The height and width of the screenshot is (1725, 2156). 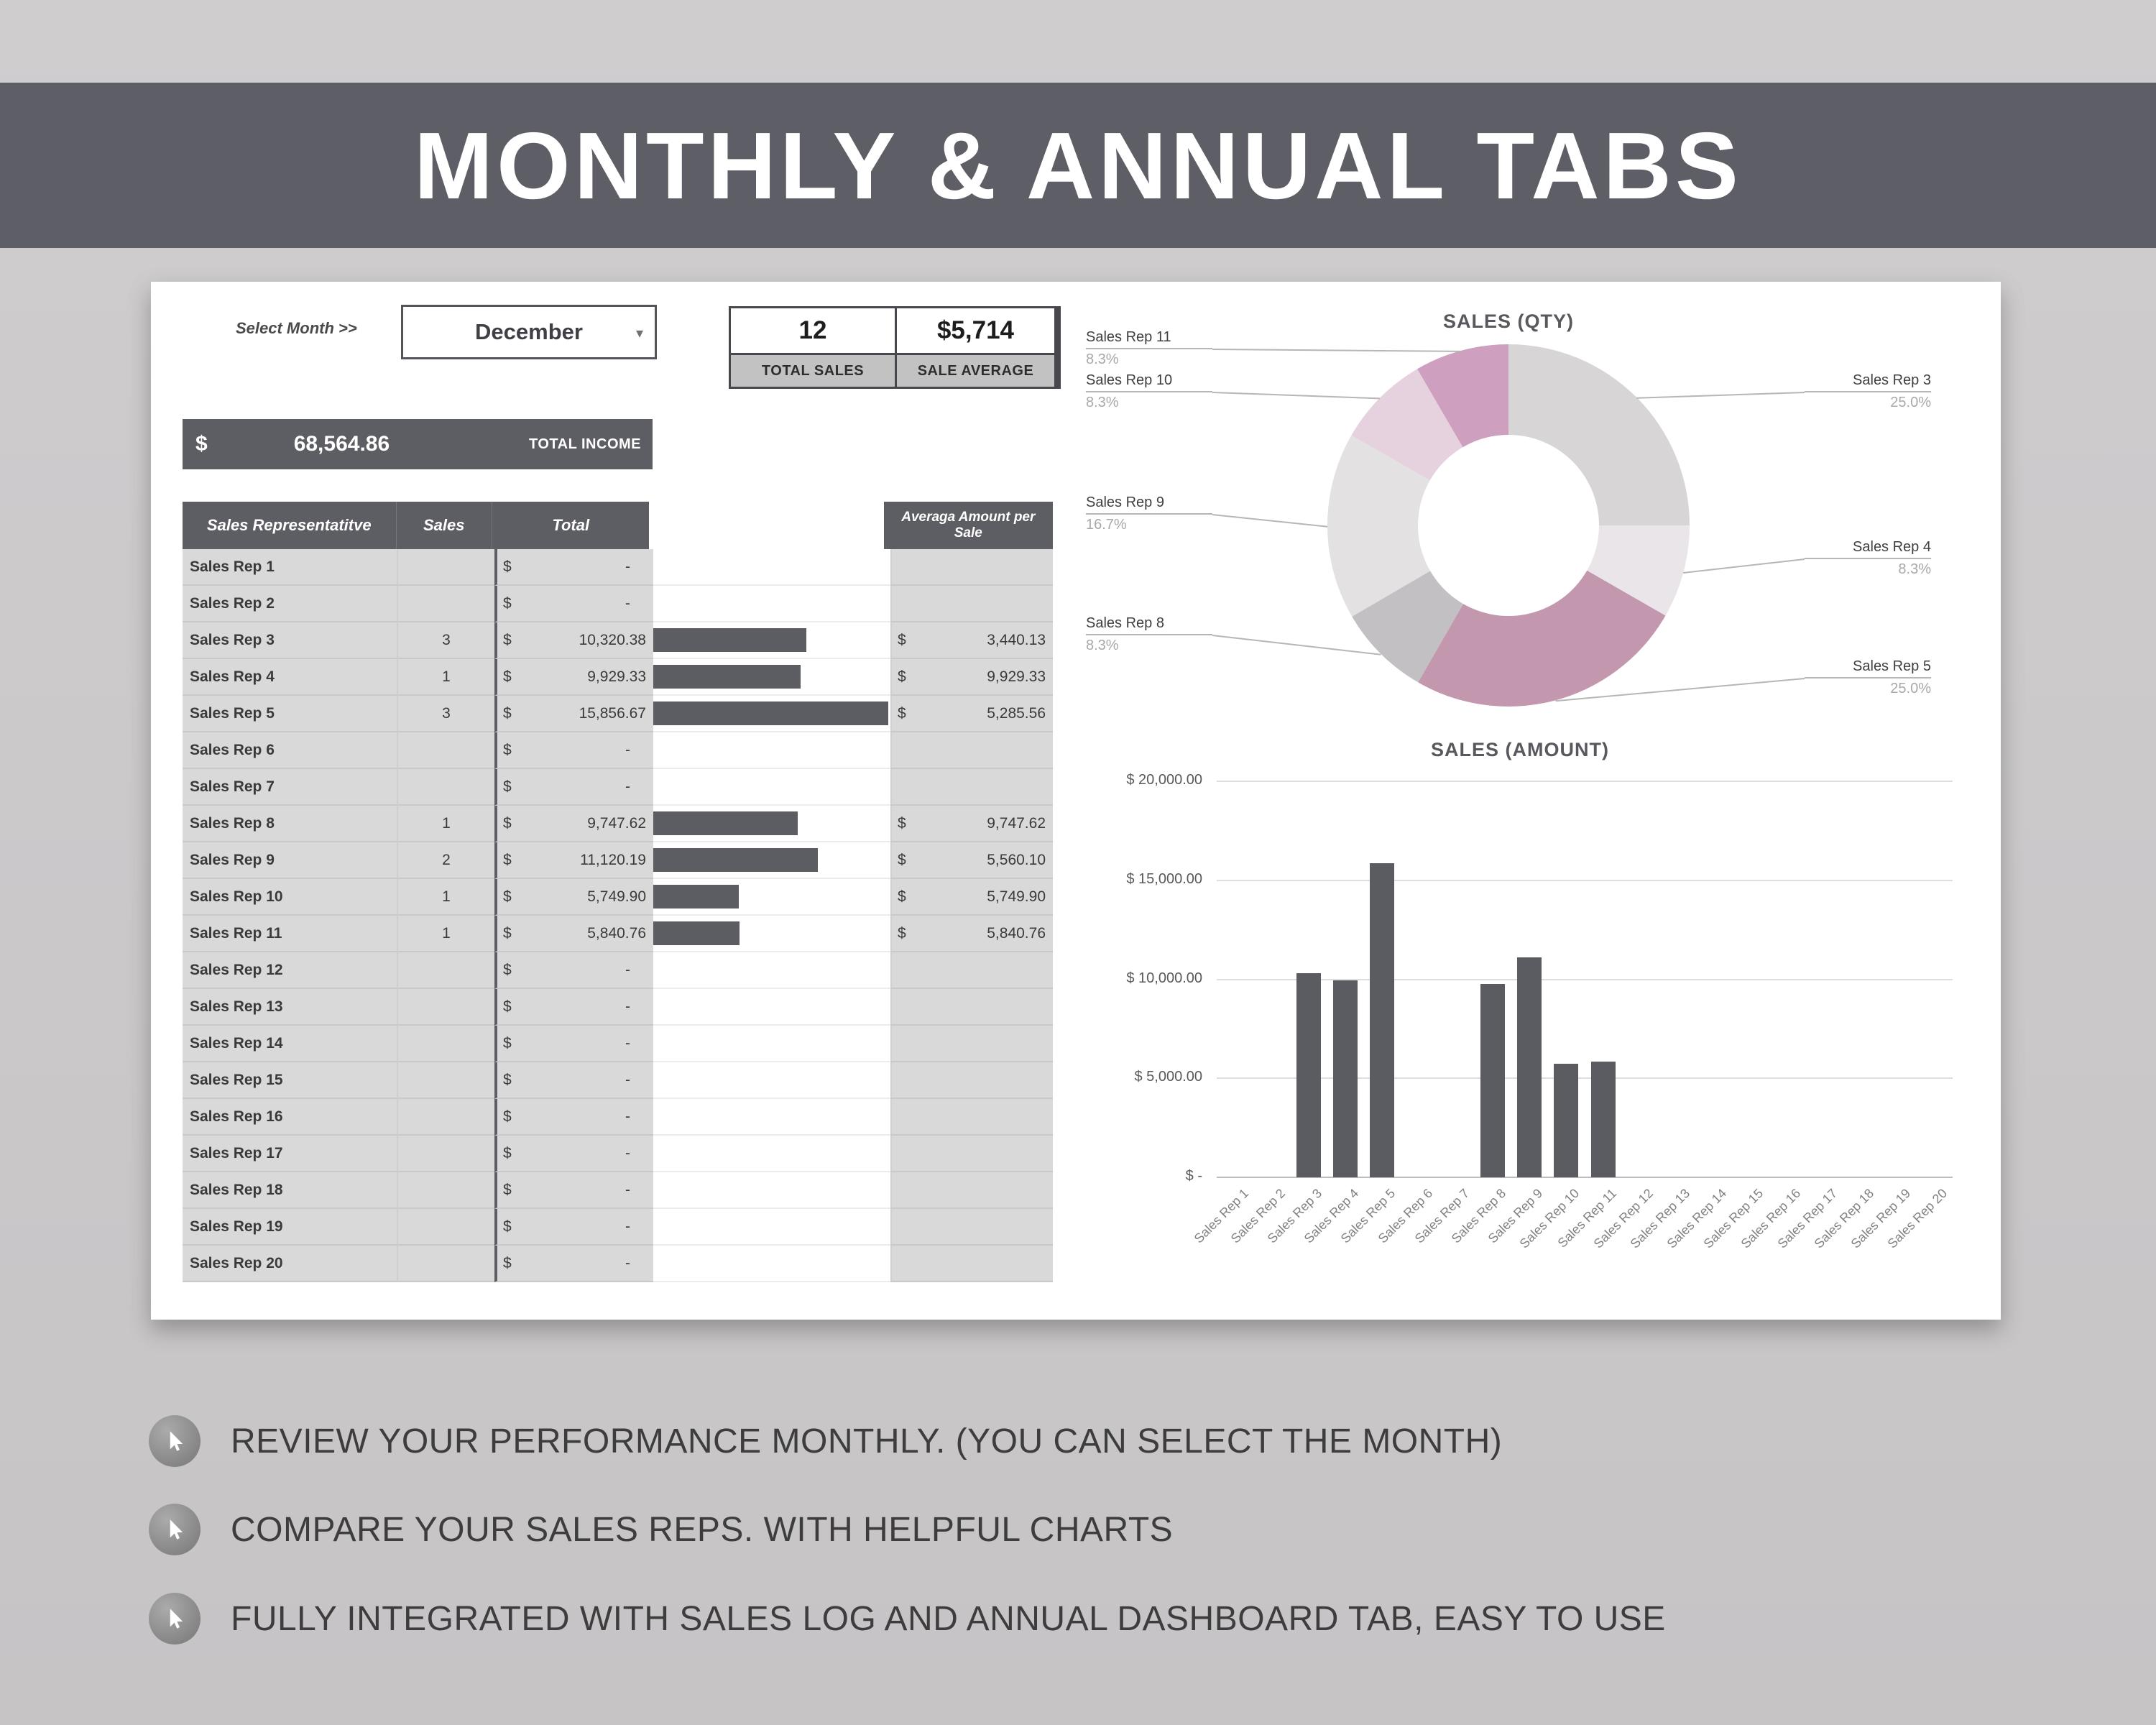 I want to click on header-bar-gap, so click(x=766, y=525).